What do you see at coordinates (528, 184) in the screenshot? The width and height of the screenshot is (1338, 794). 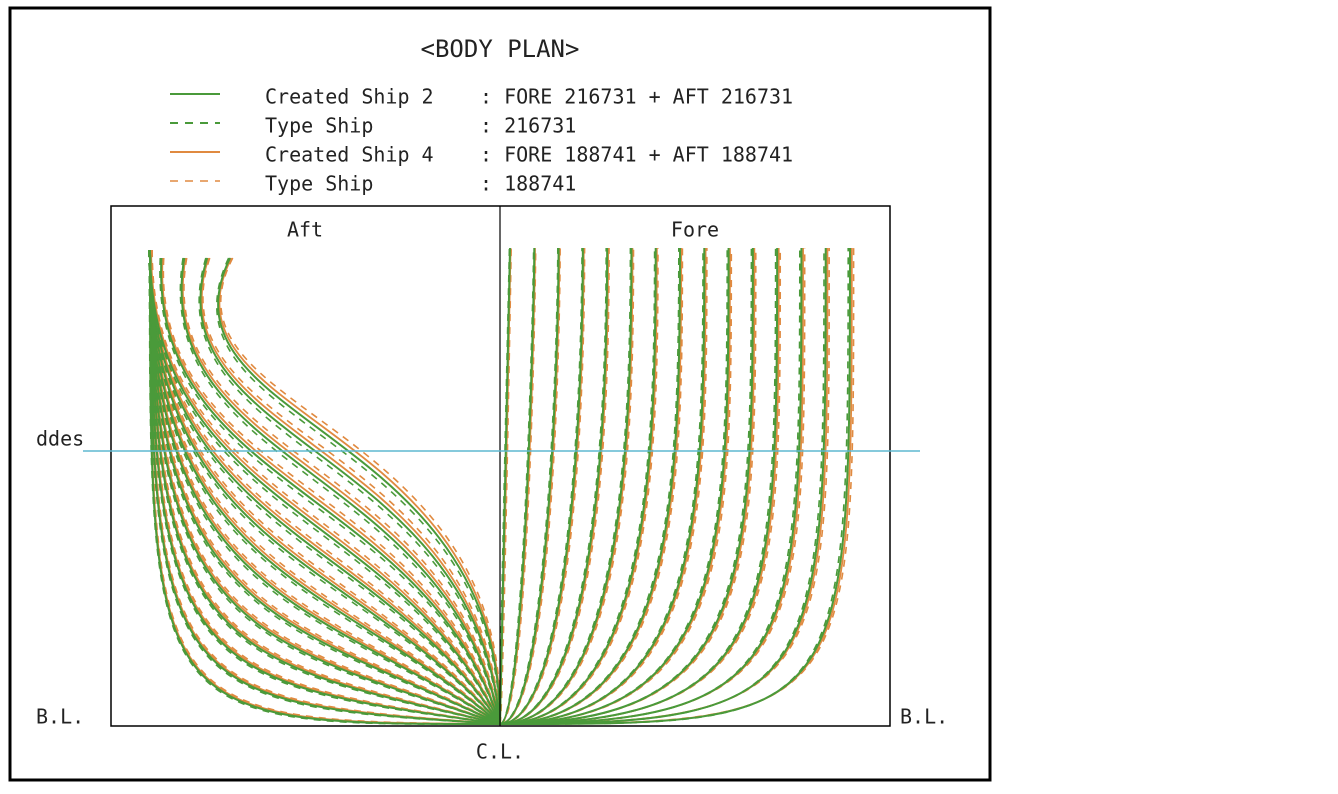 I see `legend-desc: : 188741` at bounding box center [528, 184].